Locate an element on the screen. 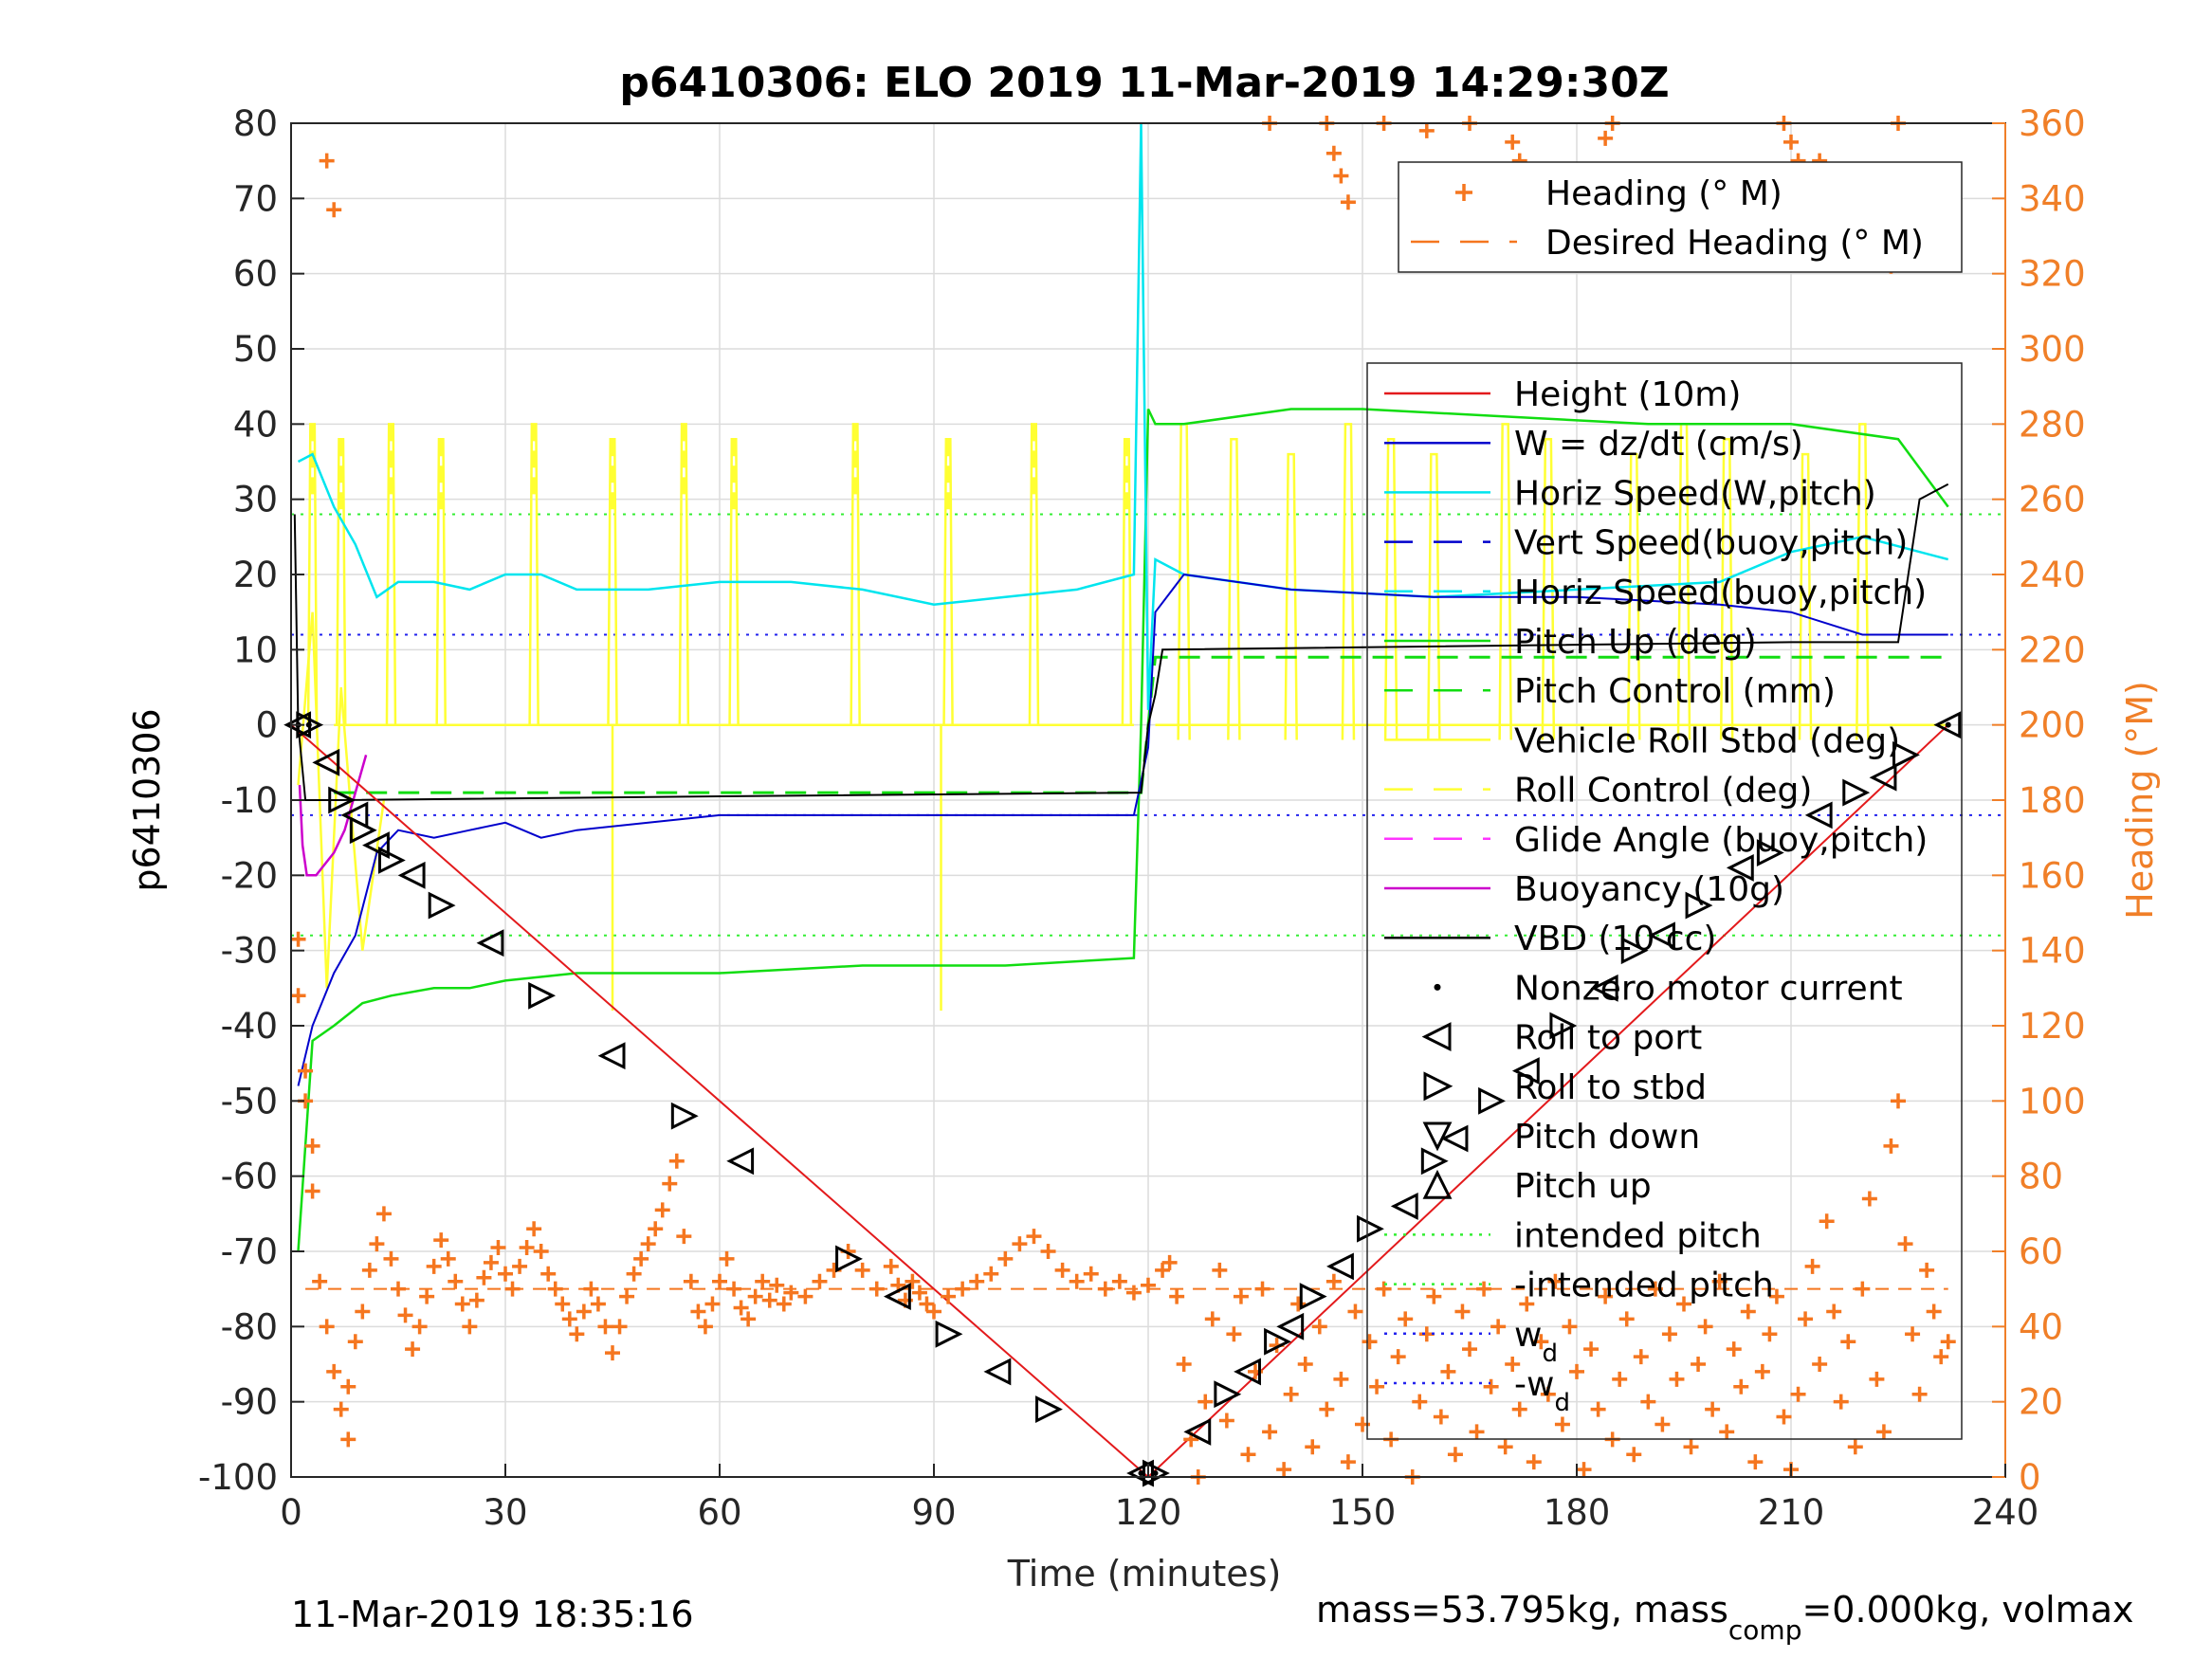 The height and width of the screenshot is (1659, 2212). left-tick-label: -80 is located at coordinates (249, 1326).